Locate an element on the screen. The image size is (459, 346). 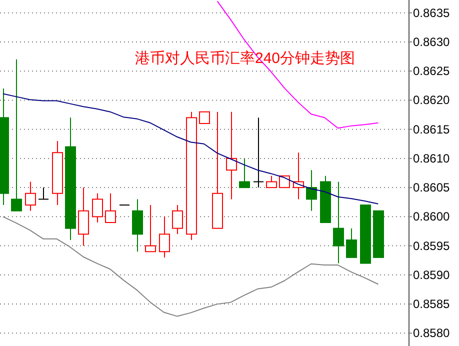
y-tick-label: 0.8580 is located at coordinates (431, 333).